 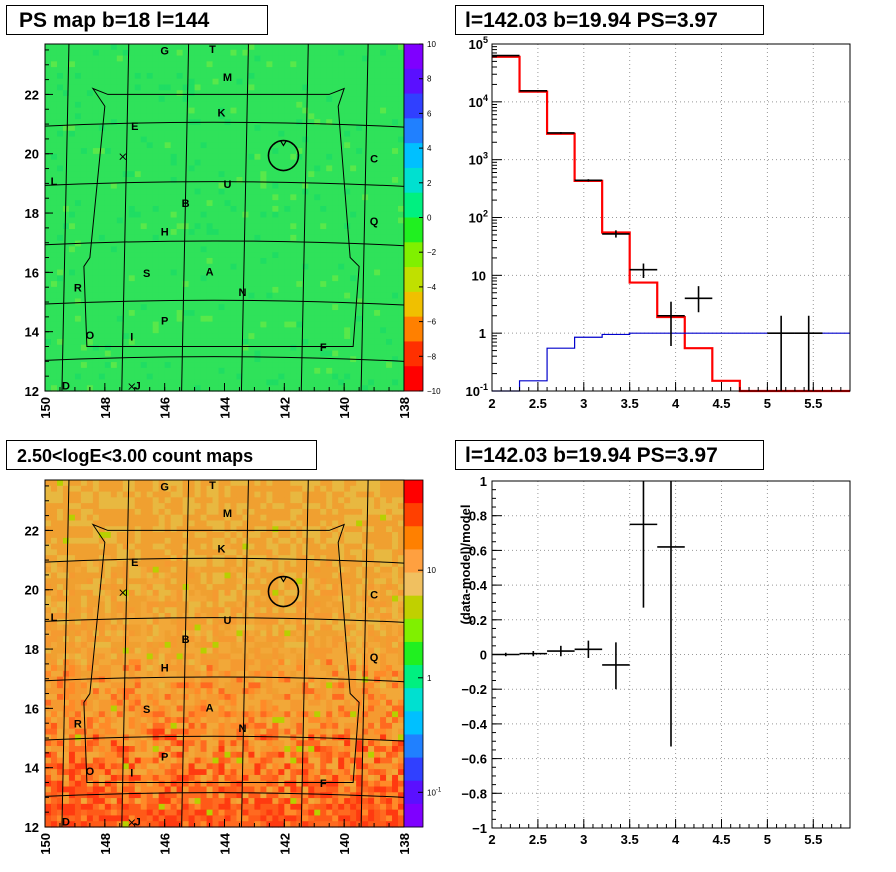 What do you see at coordinates (164, 51) in the screenshot?
I see `source-label: G` at bounding box center [164, 51].